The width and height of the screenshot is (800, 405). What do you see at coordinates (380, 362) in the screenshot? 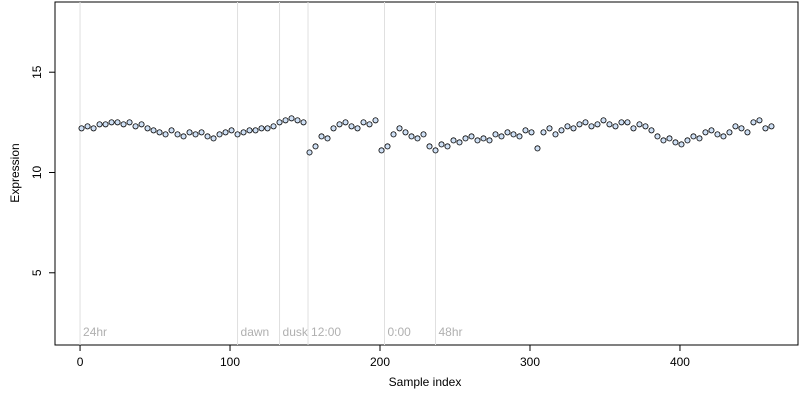
I see `x-tick-label: 200` at bounding box center [380, 362].